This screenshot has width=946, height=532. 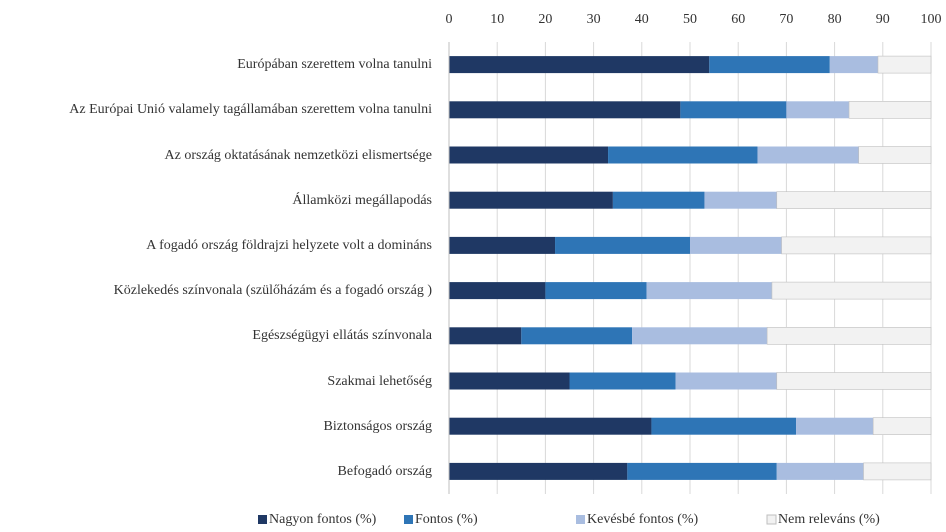 I want to click on legend-label: Nem releváns (%), so click(x=829, y=519).